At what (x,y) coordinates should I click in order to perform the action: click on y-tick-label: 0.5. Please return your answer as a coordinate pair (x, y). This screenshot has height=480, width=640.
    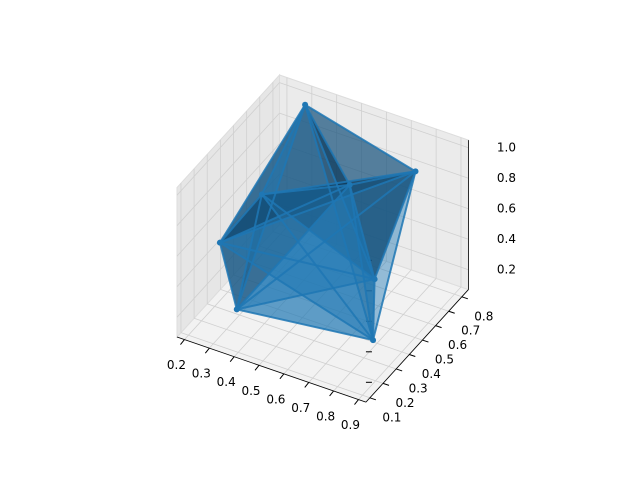
    Looking at the image, I should click on (444, 360).